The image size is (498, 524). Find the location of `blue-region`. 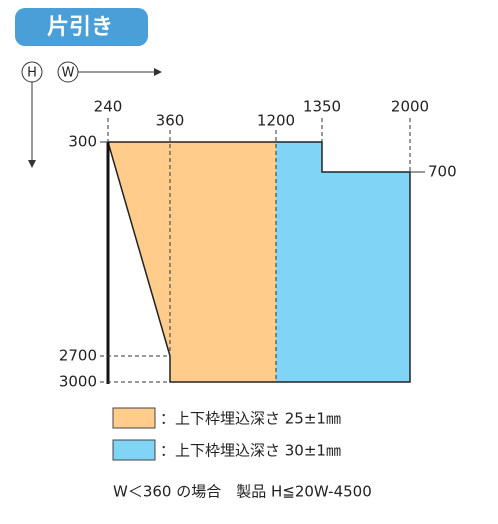

blue-region is located at coordinates (343, 262).